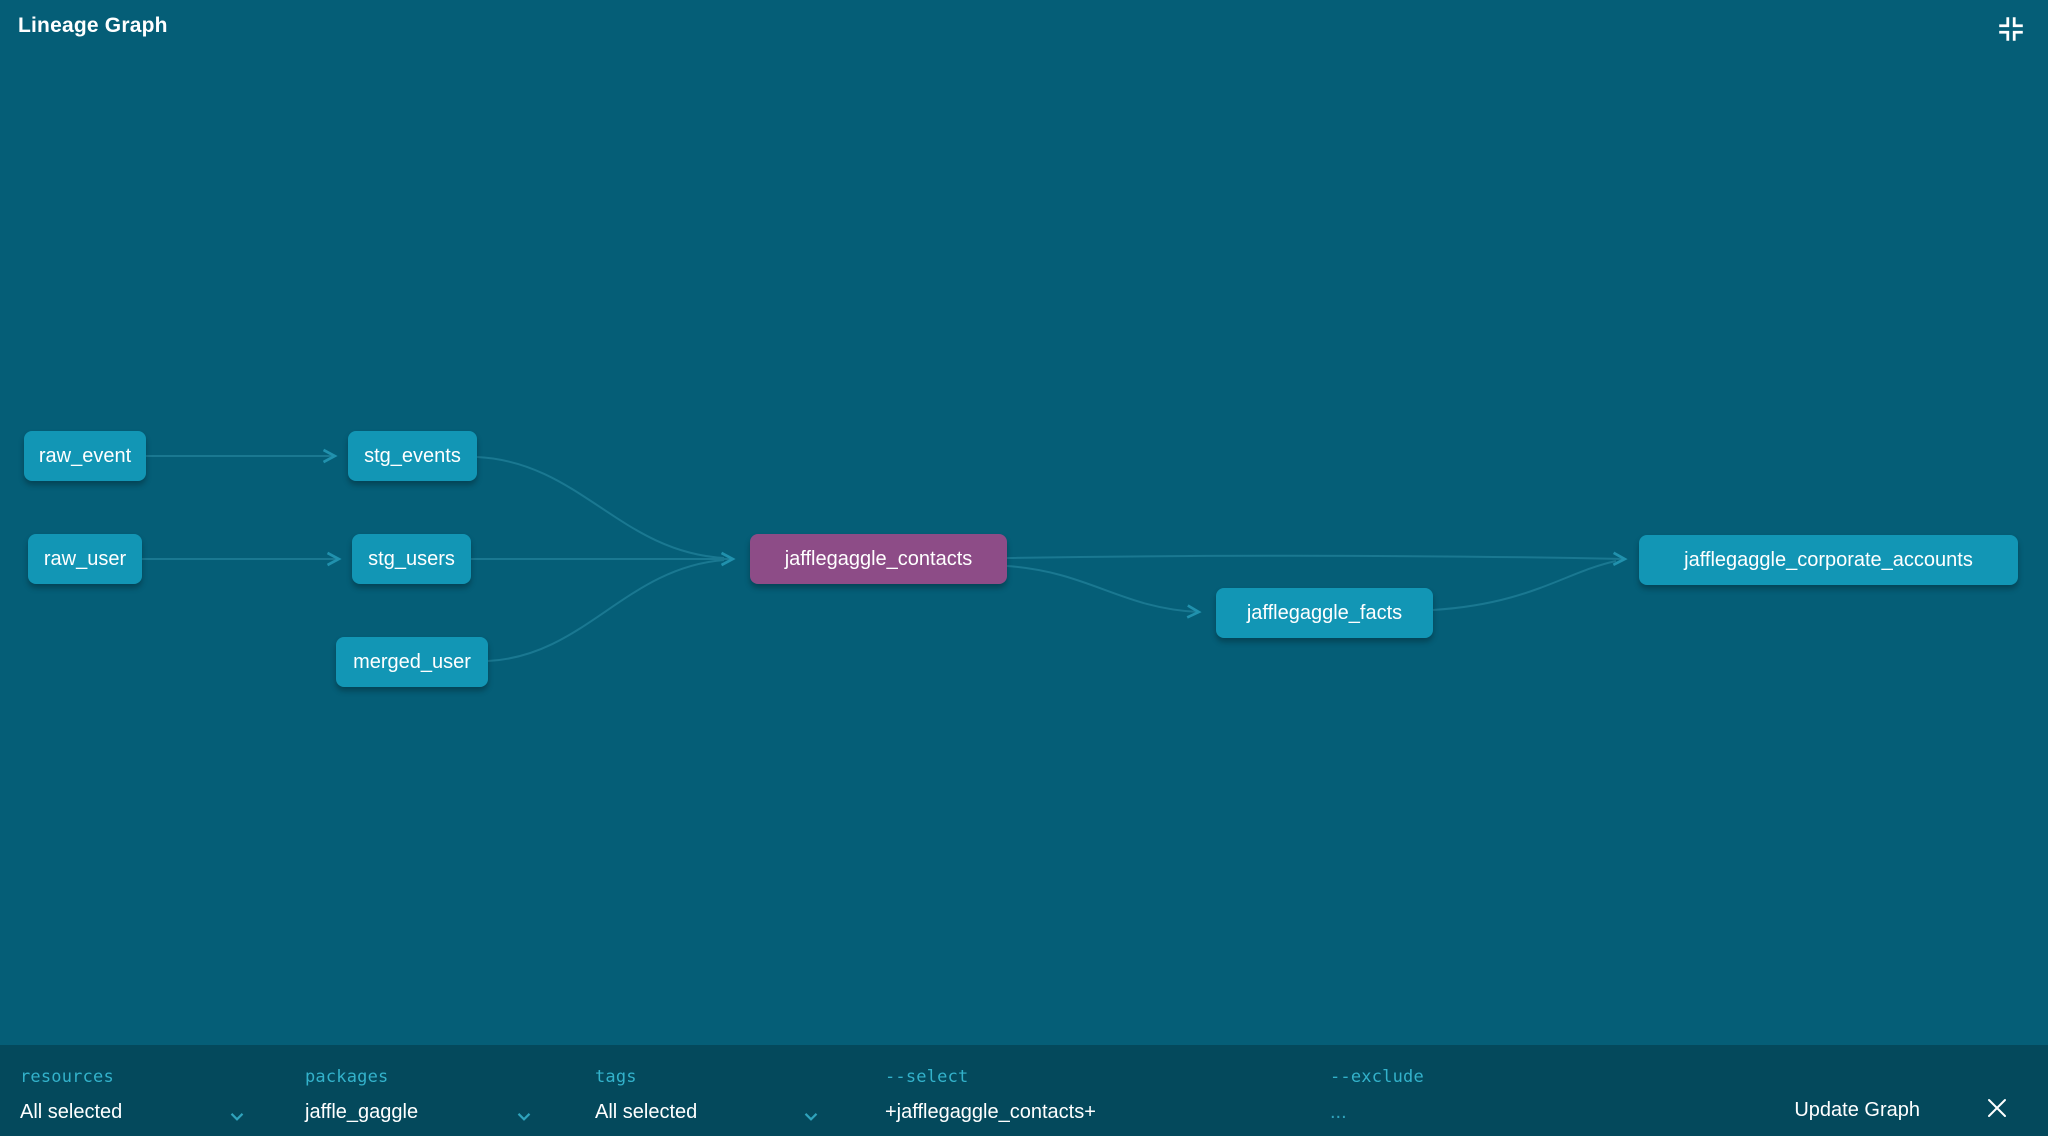 This screenshot has height=1136, width=2048. Describe the element at coordinates (1324, 613) in the screenshot. I see `graph-node-jafflegaggle_facts: jafflegaggle_facts` at that location.